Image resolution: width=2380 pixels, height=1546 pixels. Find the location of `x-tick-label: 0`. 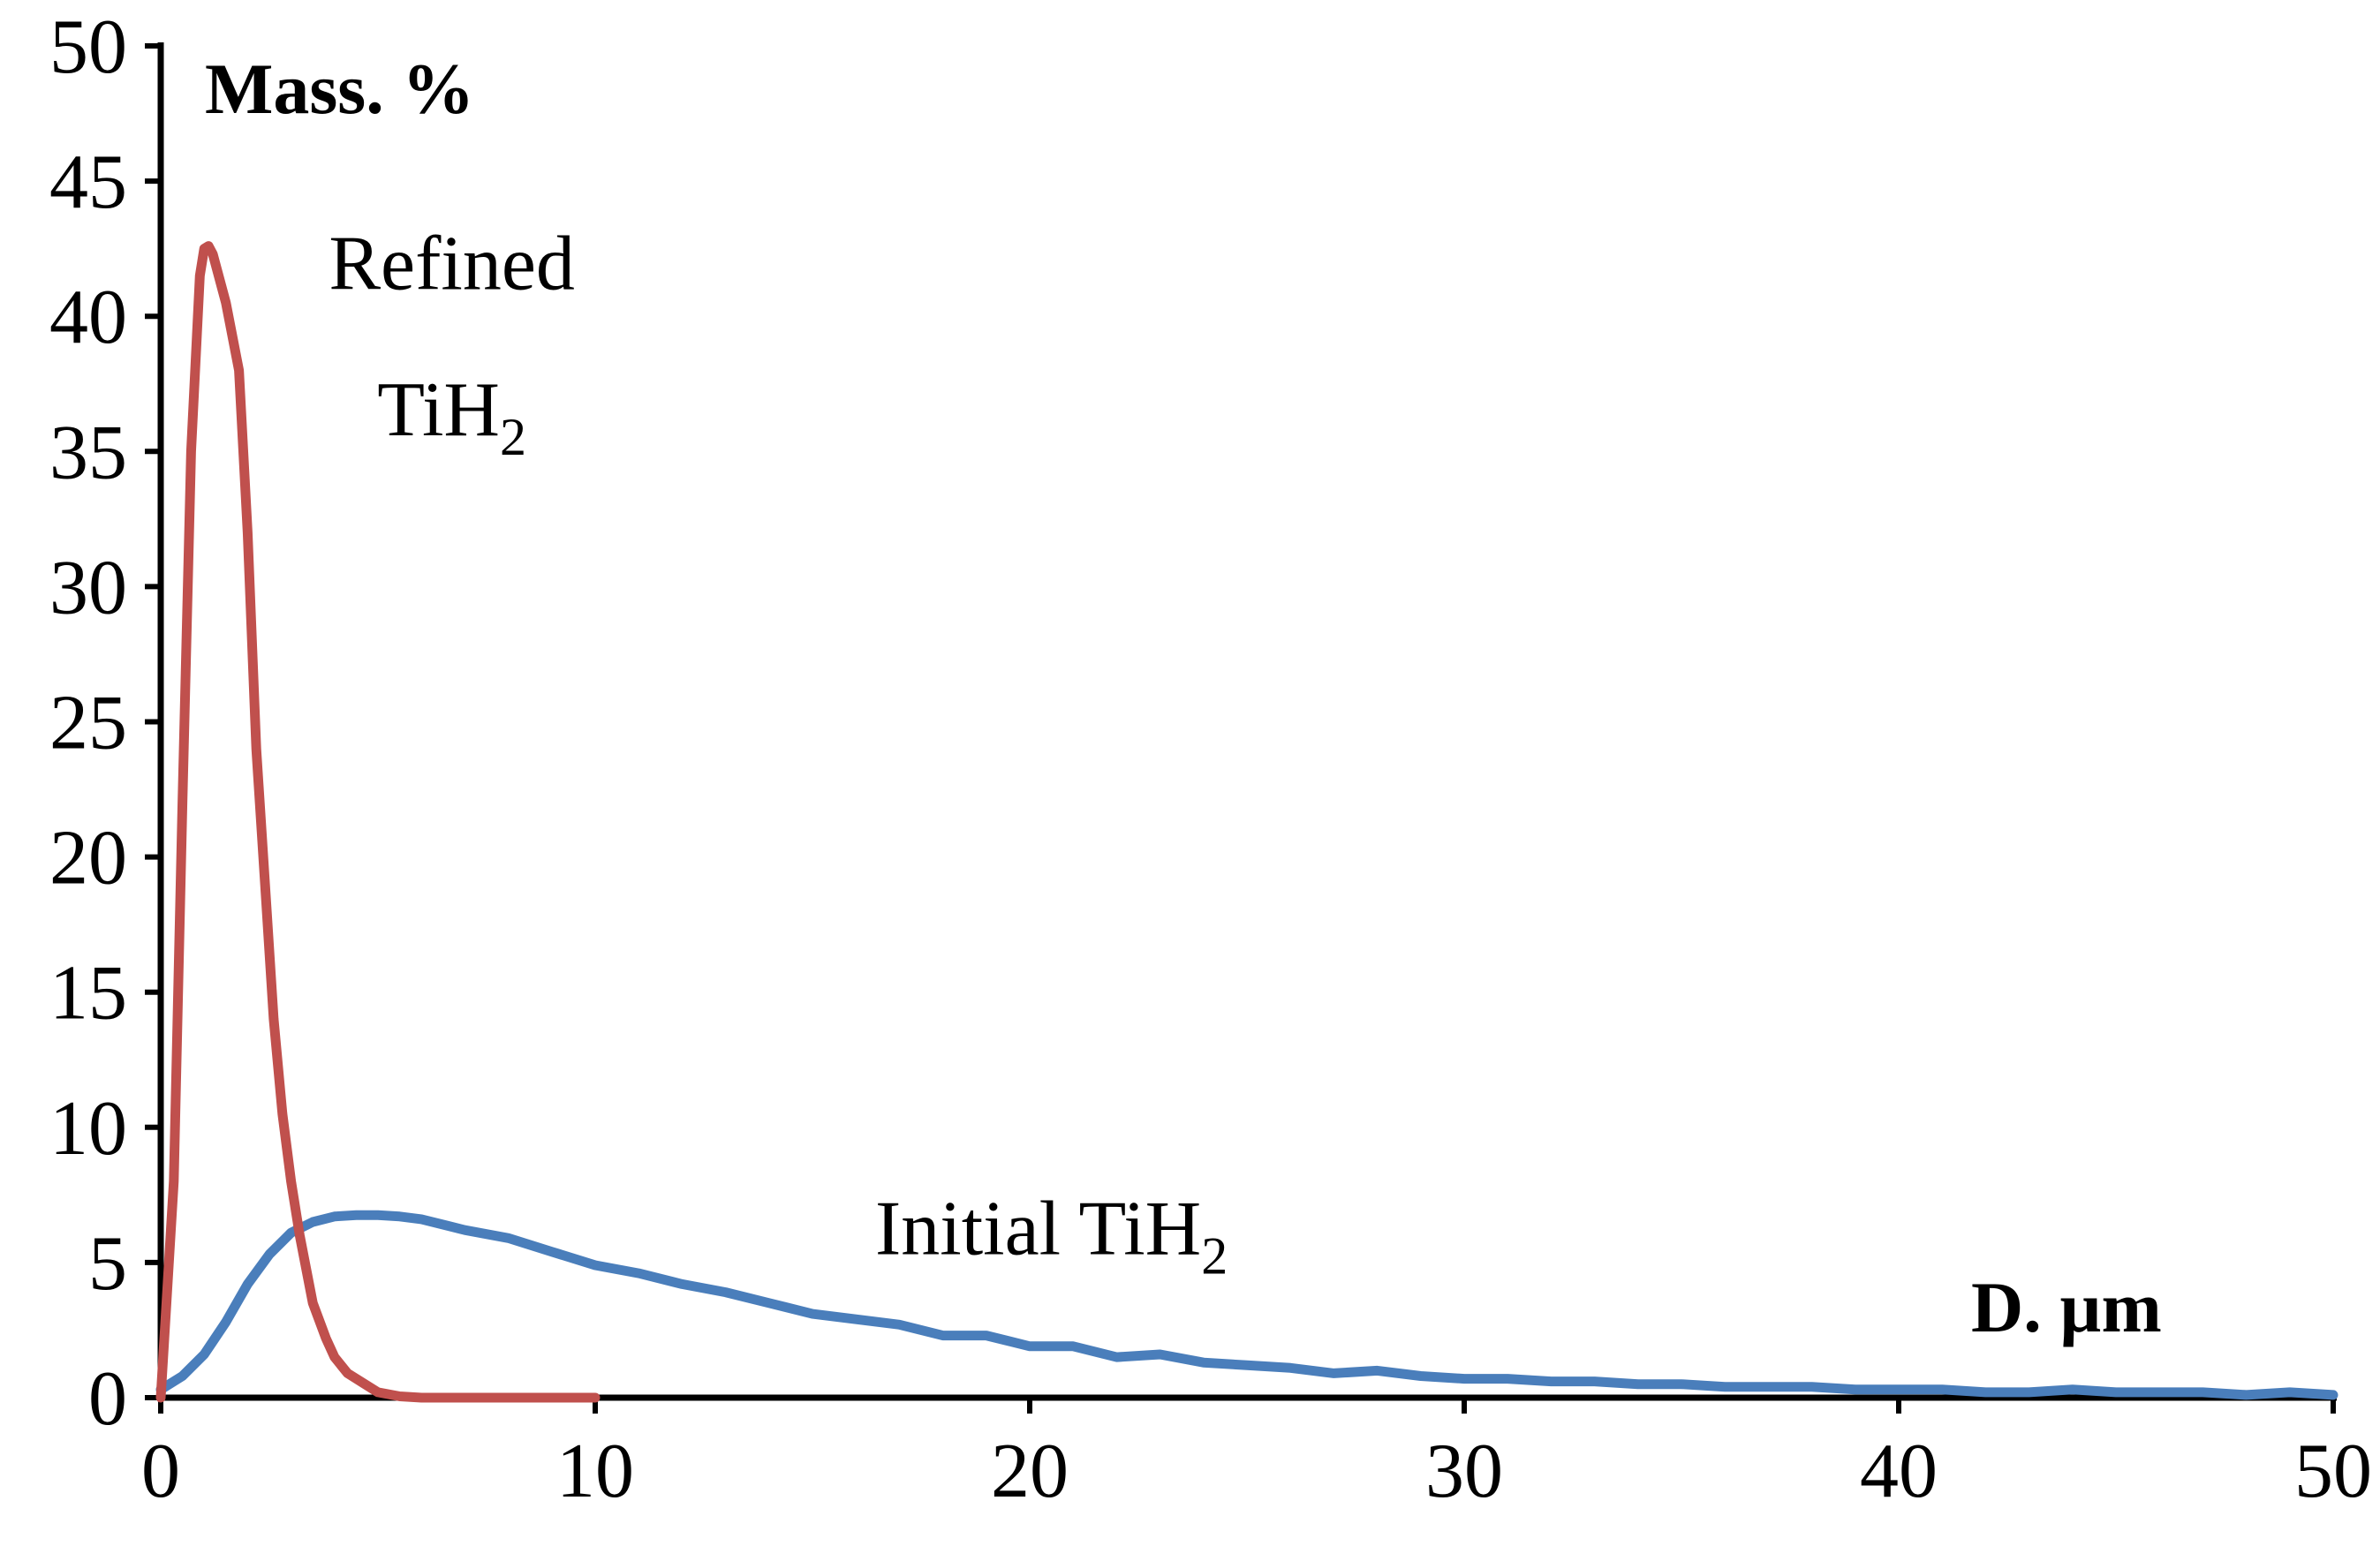

x-tick-label: 0 is located at coordinates (160, 1471).